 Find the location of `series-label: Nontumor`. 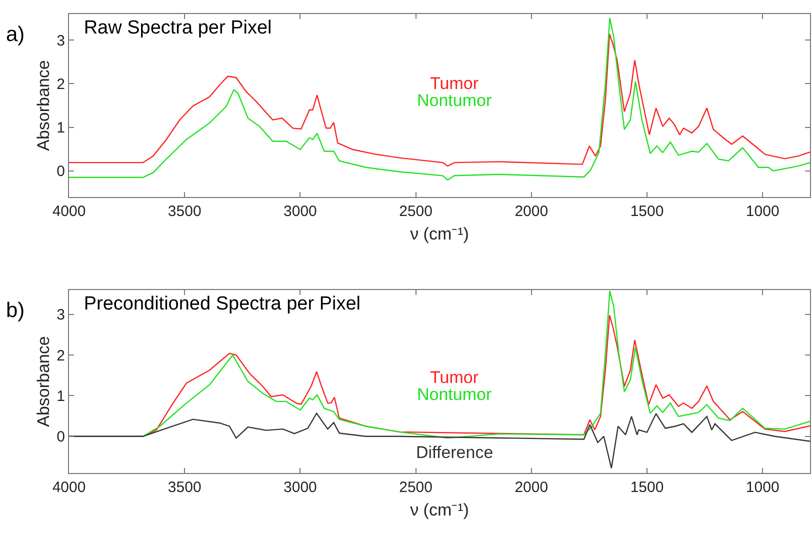

series-label: Nontumor is located at coordinates (454, 394).